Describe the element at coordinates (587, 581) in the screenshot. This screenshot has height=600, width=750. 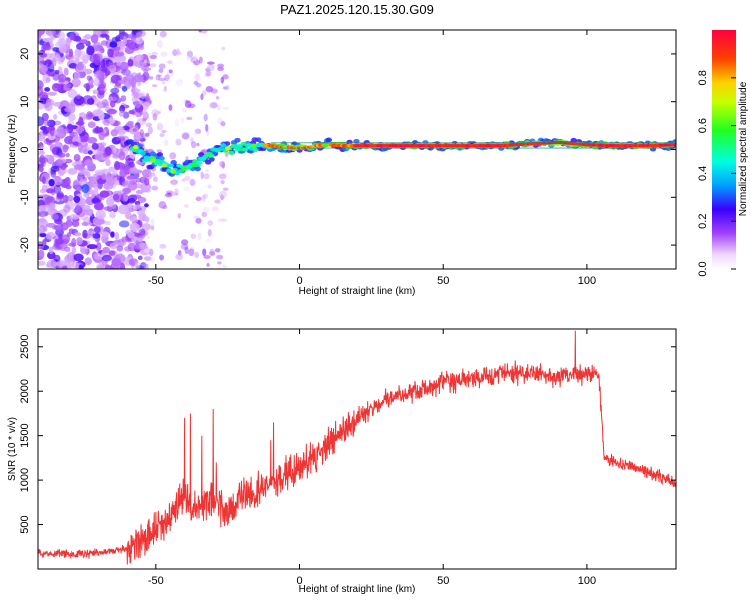
I see `snr-x-tick-label: 100` at that location.